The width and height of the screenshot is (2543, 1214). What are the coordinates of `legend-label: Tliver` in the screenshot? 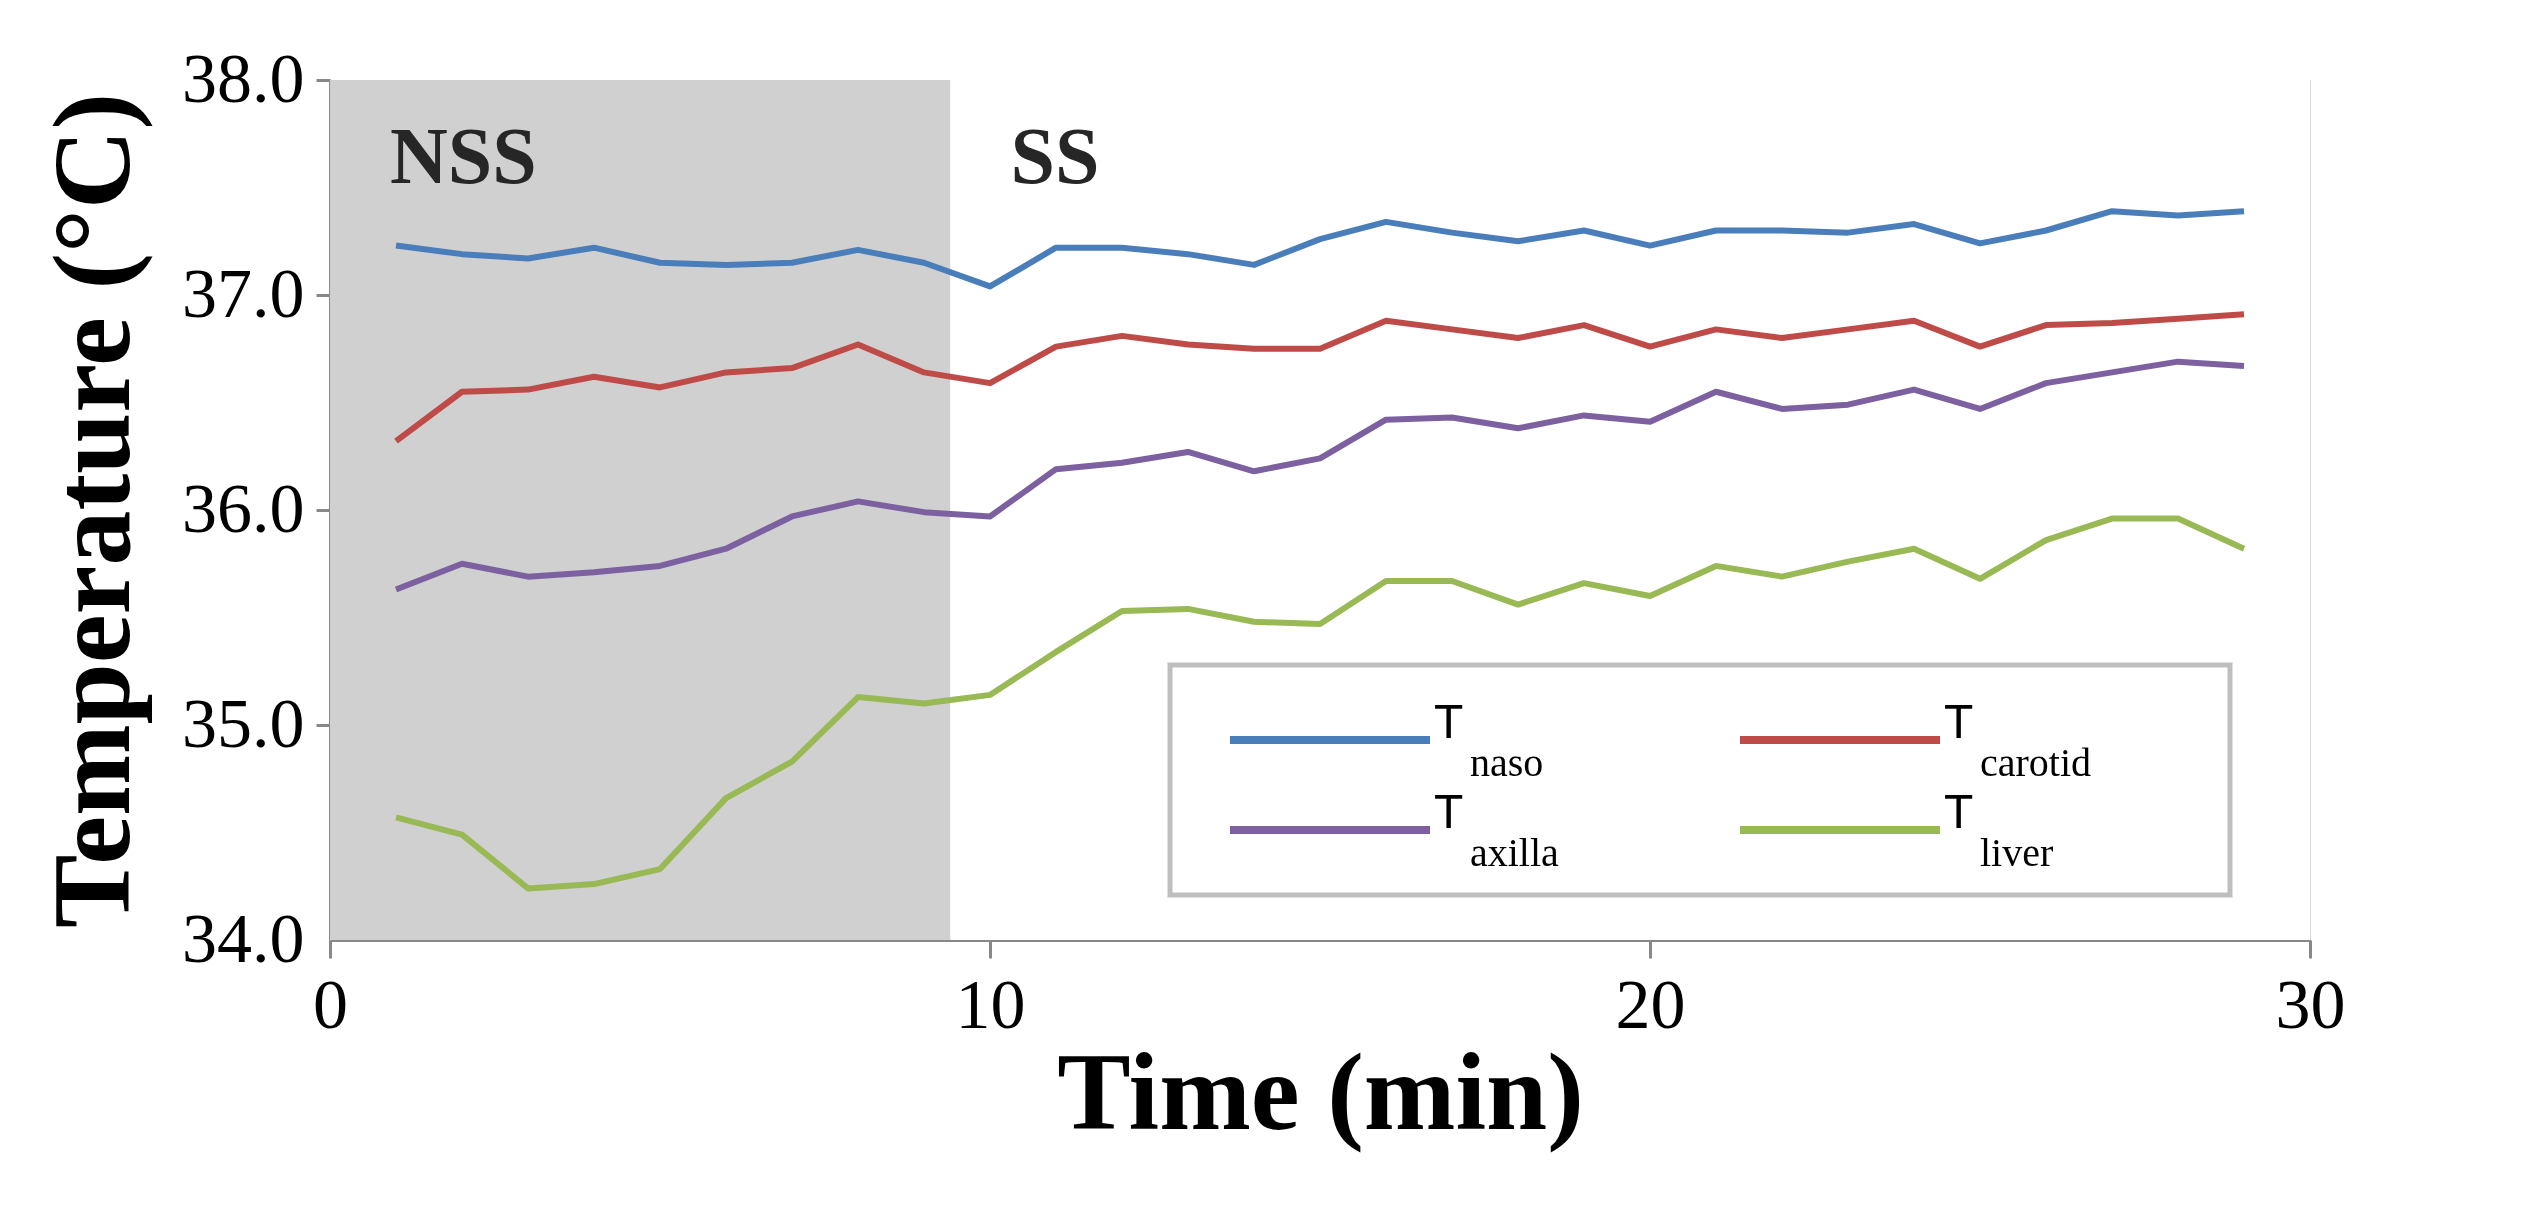 It's located at (1999, 830).